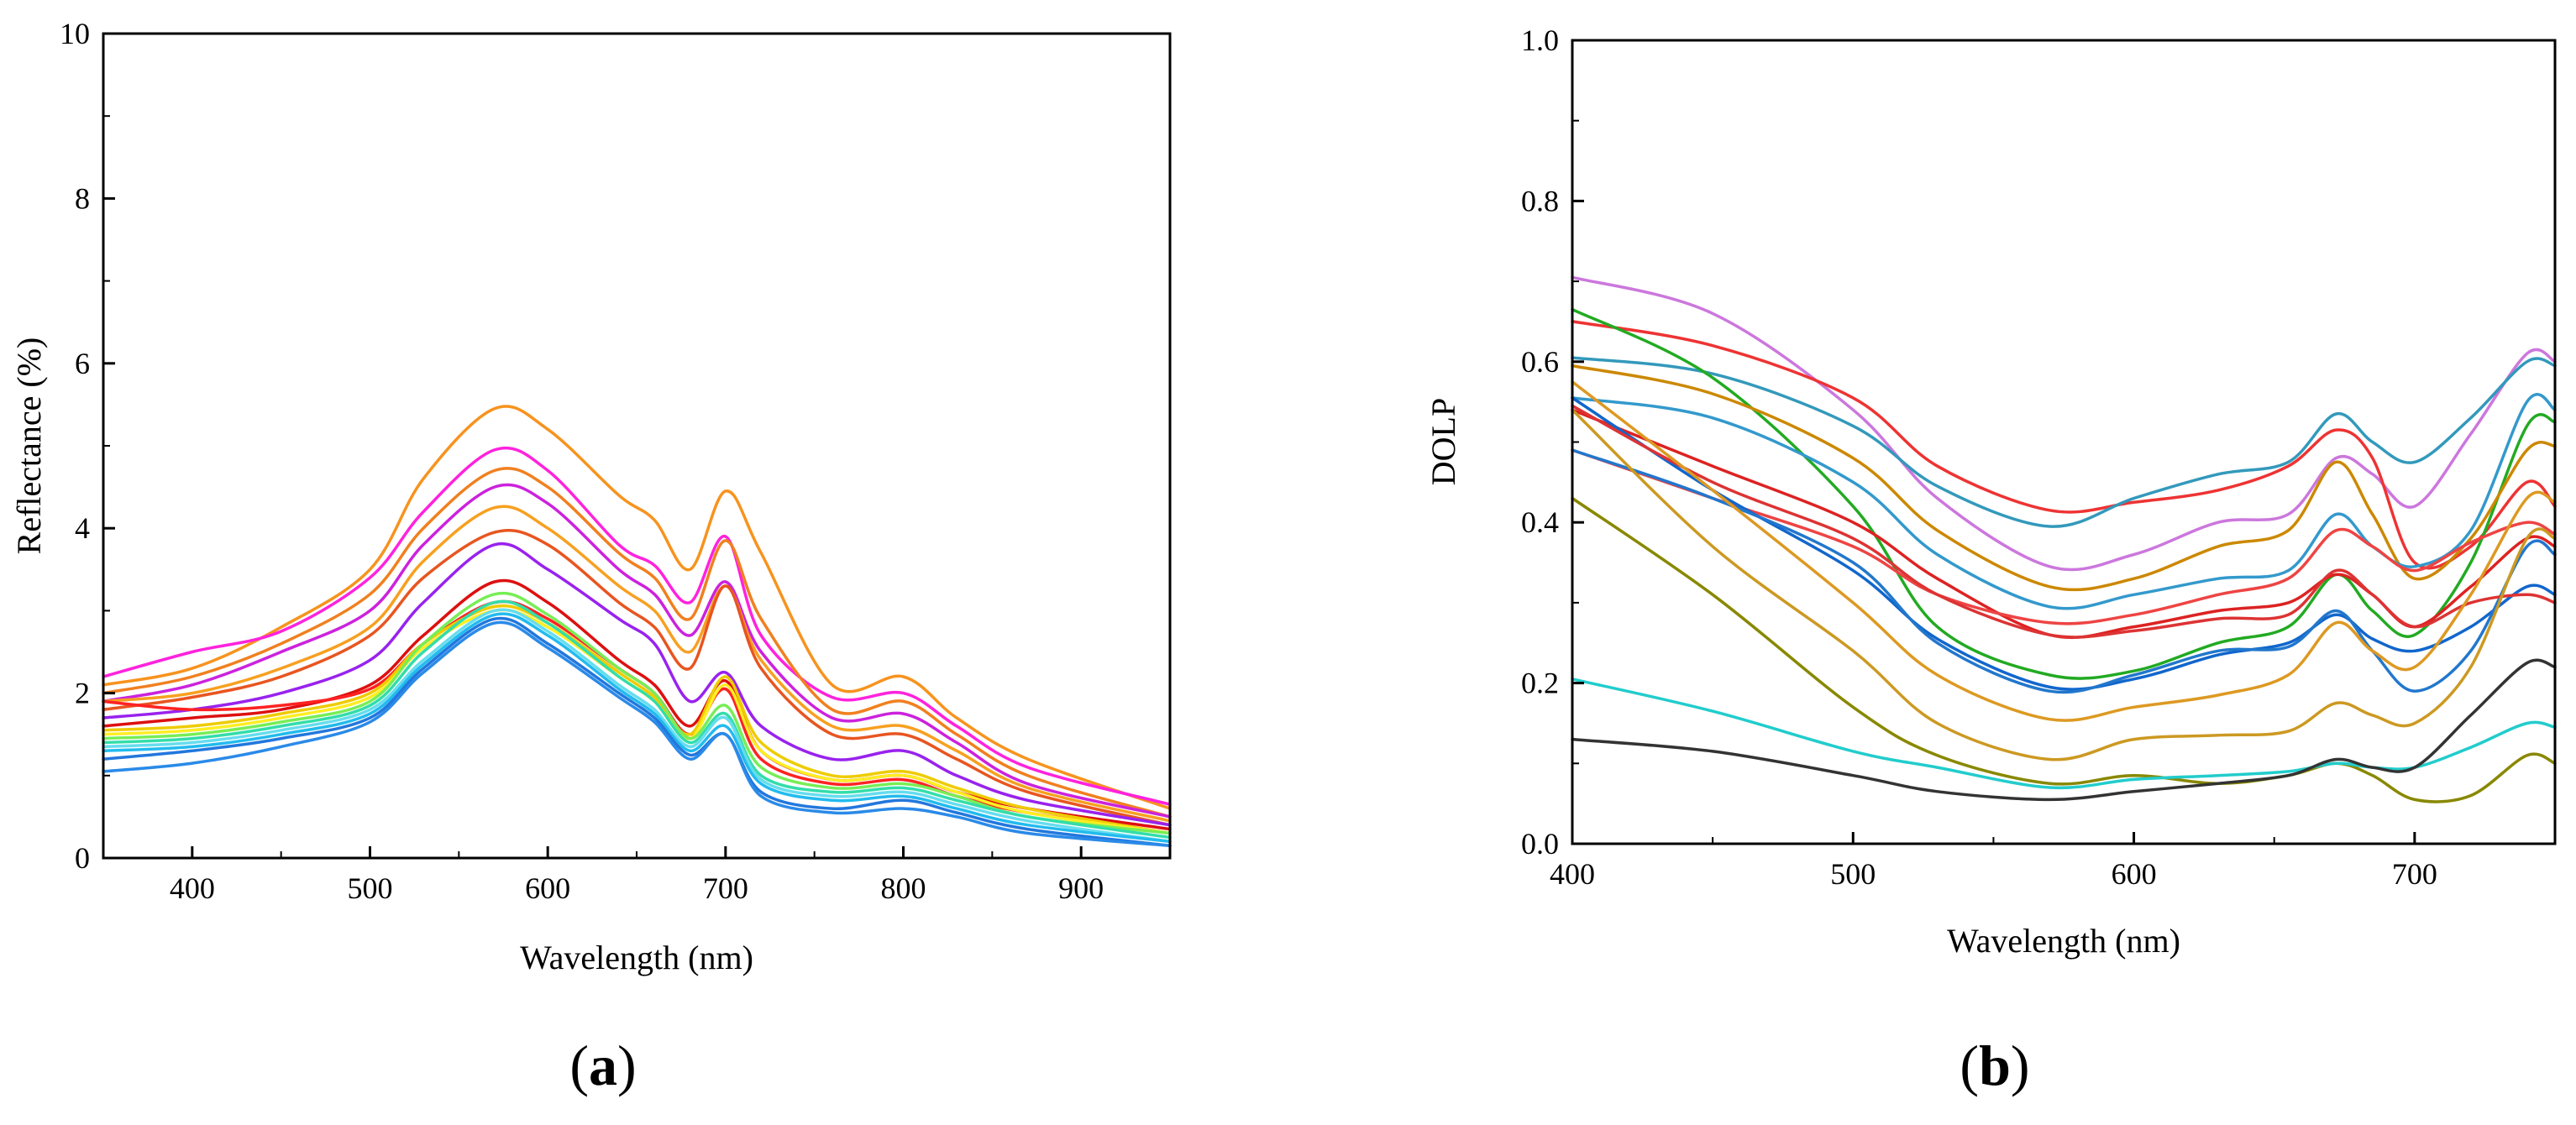 The width and height of the screenshot is (2576, 1125). I want to click on dolp-y-tick-label: 0.4, so click(1540, 522).